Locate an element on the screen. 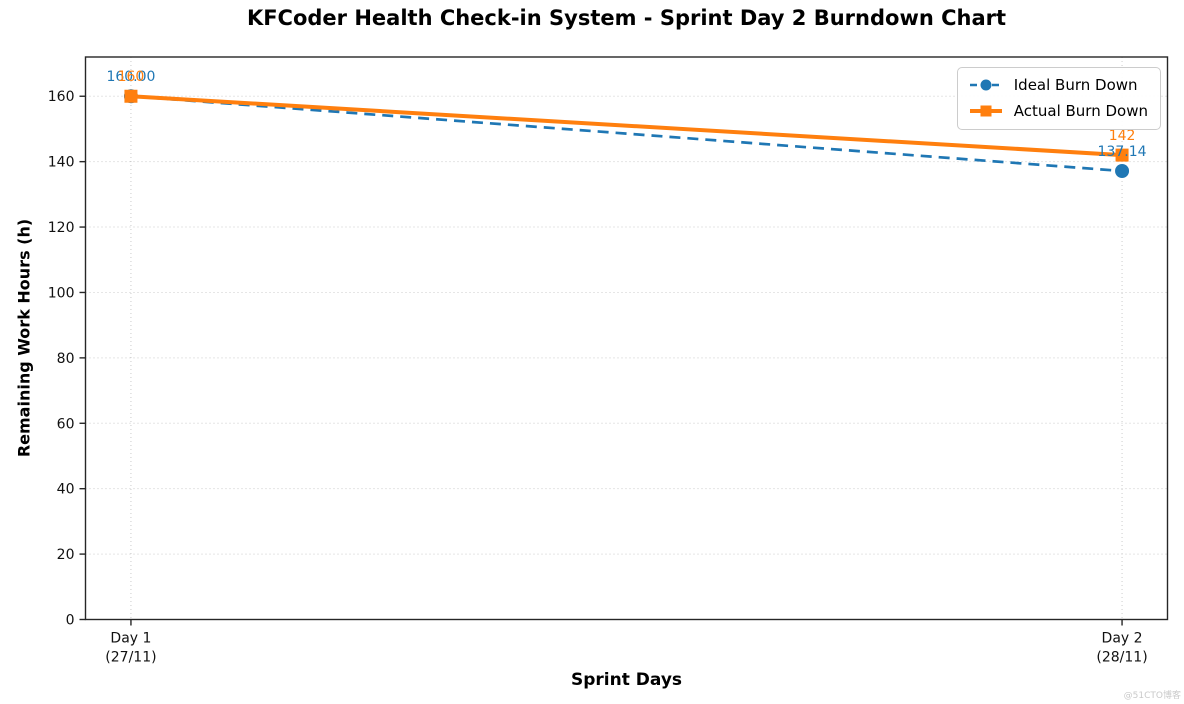 The width and height of the screenshot is (1184, 704). legend: Ideal Burn Down Actual Burn Down is located at coordinates (1058, 98).